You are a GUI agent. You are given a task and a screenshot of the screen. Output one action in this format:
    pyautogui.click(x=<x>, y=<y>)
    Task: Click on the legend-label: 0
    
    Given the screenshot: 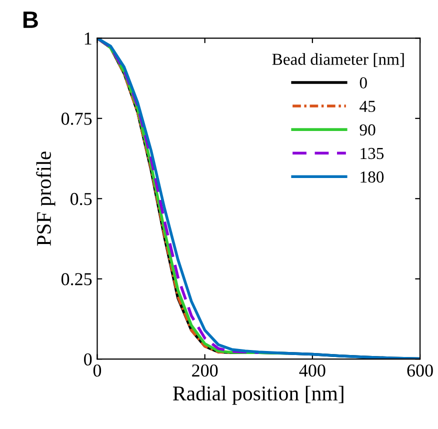 What is the action you would take?
    pyautogui.click(x=363, y=82)
    